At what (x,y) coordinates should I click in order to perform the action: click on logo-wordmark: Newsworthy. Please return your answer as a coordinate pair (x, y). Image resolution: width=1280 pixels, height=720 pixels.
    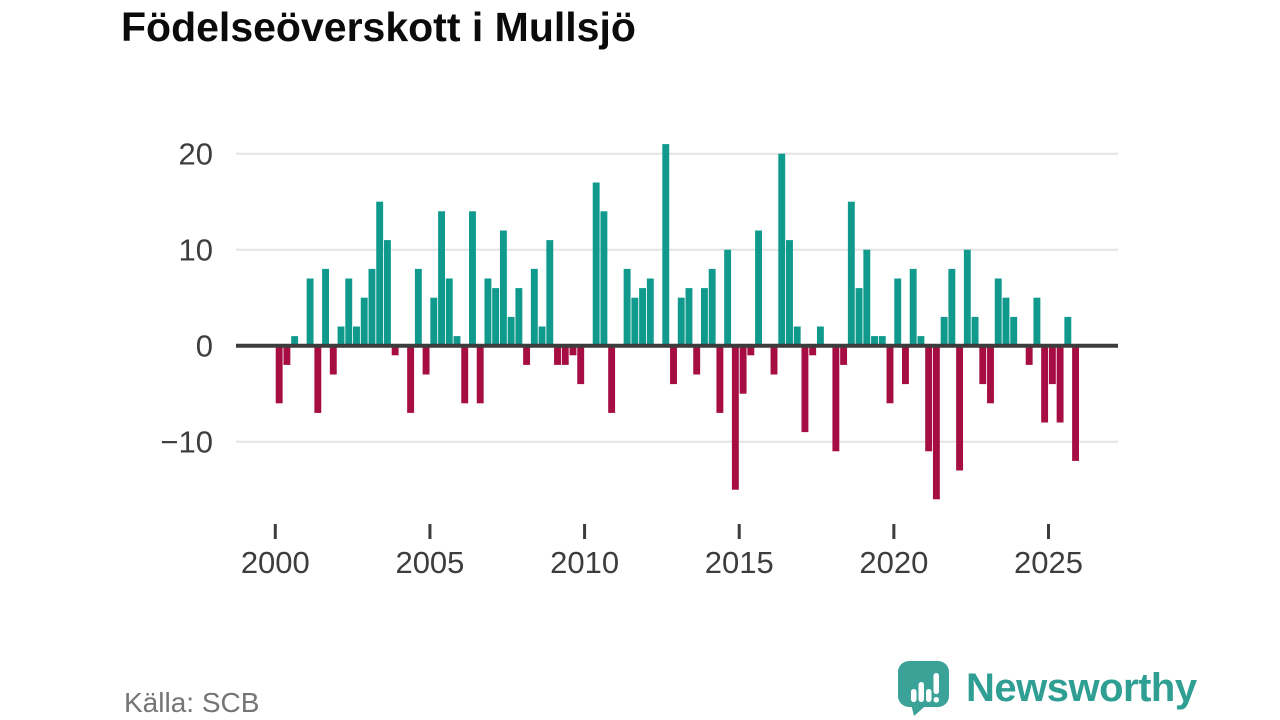
    Looking at the image, I should click on (1081, 688).